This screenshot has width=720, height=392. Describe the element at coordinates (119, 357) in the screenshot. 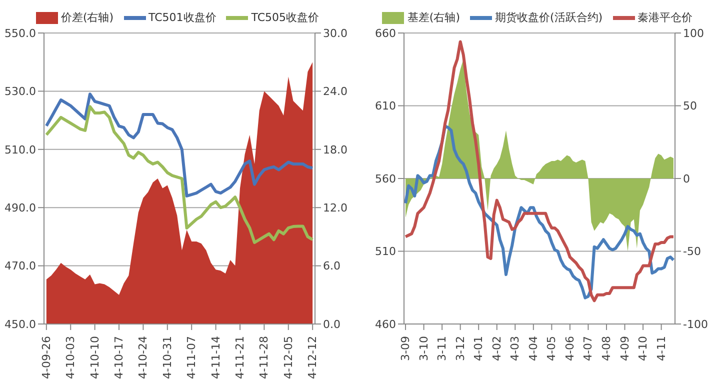

I see `x-tick-label: 4-10-17` at that location.